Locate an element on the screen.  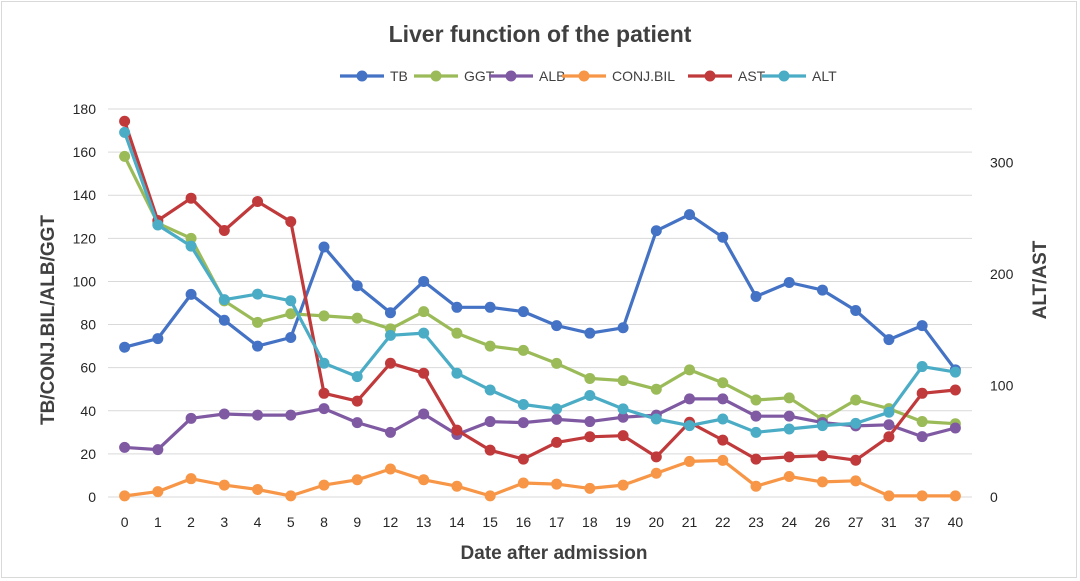
x-tick-label: 20 is located at coordinates (657, 522).